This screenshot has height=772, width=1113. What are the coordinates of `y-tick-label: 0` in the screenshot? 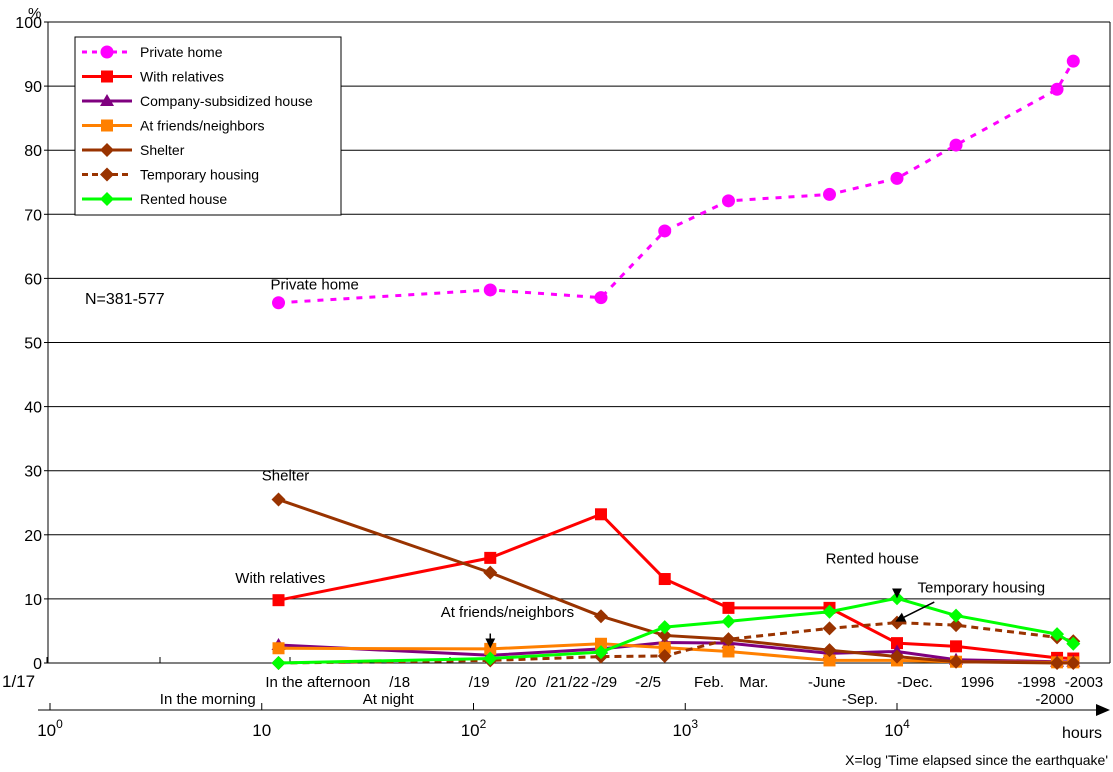 It's located at (37, 664).